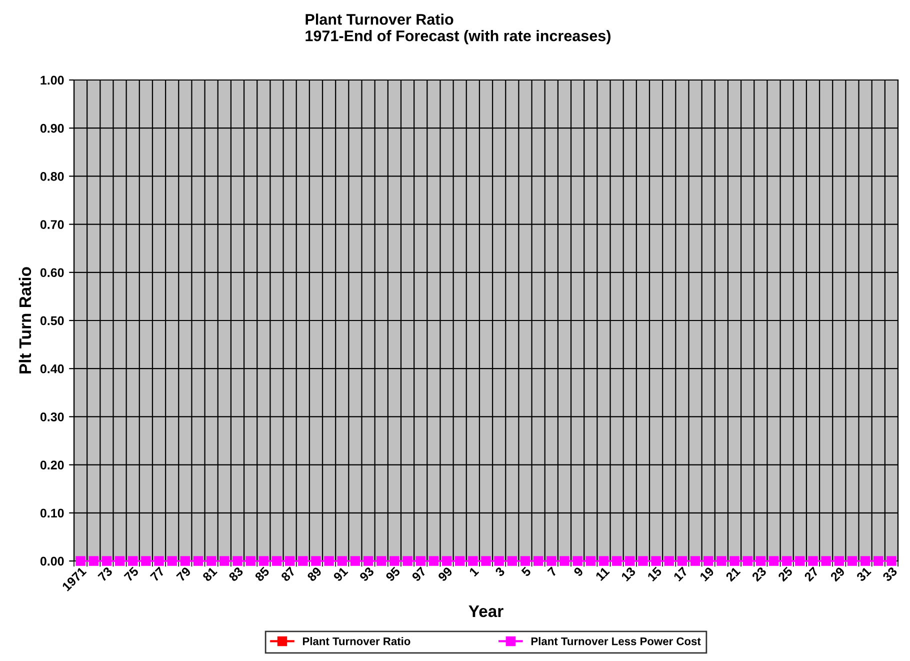 The image size is (910, 661). Describe the element at coordinates (52, 513) in the screenshot. I see `y-tick-label: 0.10` at that location.